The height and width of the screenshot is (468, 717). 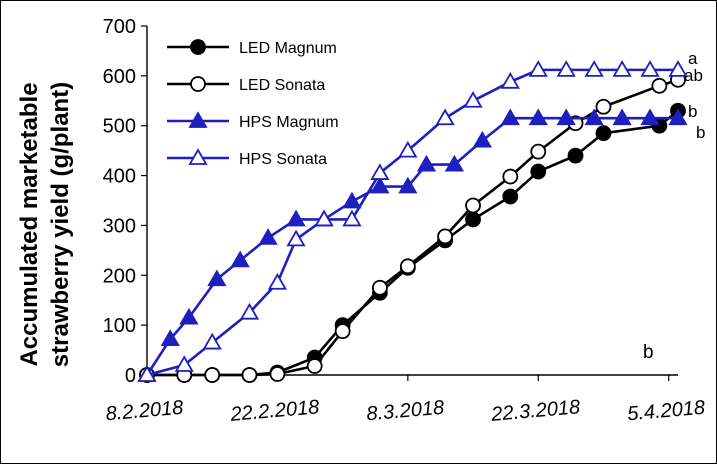 What do you see at coordinates (198, 47) in the screenshot?
I see `legend-marker-led-magnum` at bounding box center [198, 47].